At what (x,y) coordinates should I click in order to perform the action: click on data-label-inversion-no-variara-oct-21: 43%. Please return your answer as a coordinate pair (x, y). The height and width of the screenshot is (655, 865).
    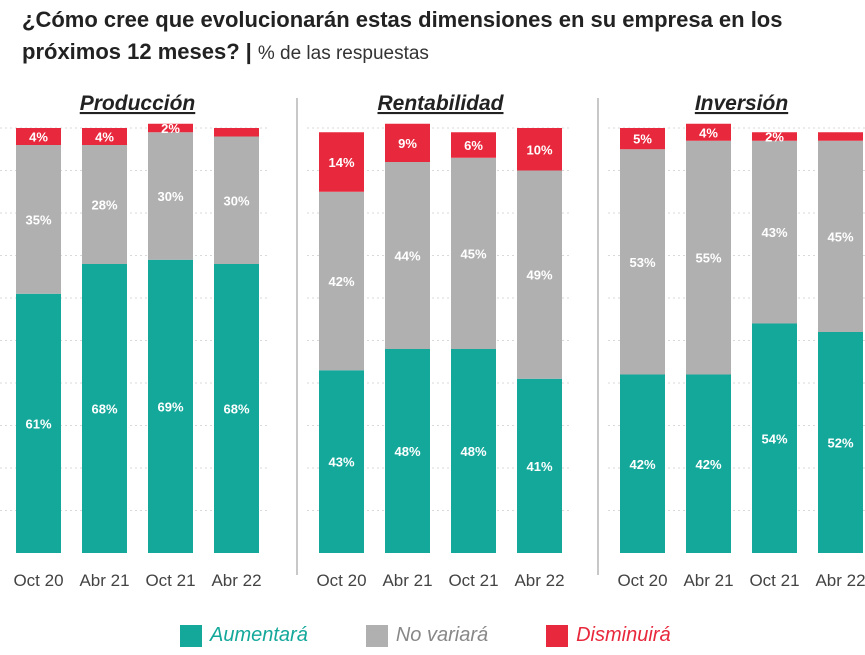
    Looking at the image, I should click on (774, 232).